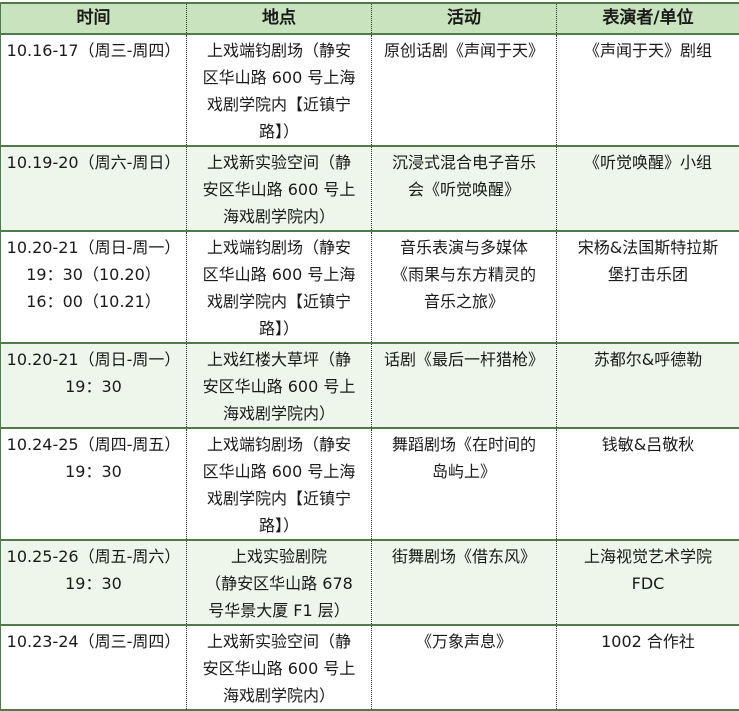  I want to click on performer-cell-line: 1002 合作社, so click(648, 641).